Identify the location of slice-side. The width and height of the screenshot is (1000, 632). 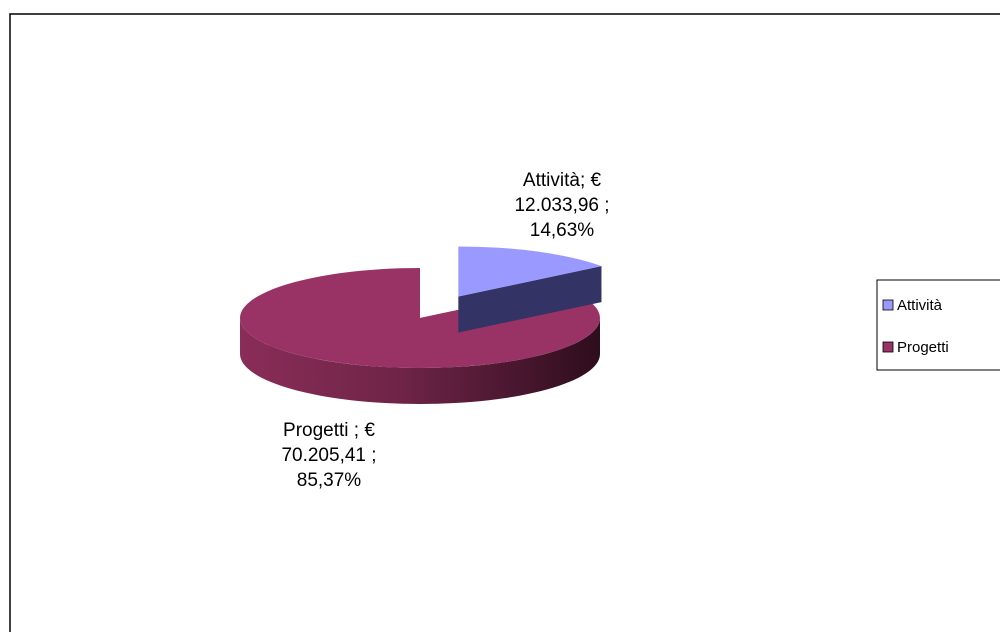
(530, 299).